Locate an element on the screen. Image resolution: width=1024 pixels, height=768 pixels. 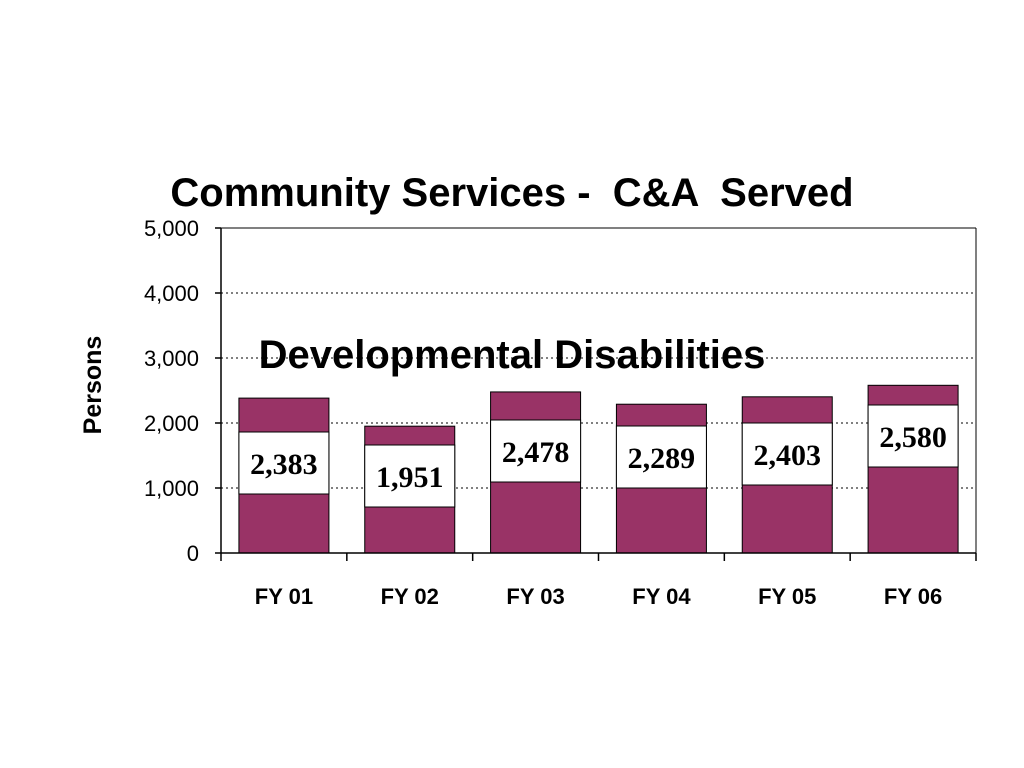
chart-title-line-2: Developmental Disabilities is located at coordinates (512, 355).